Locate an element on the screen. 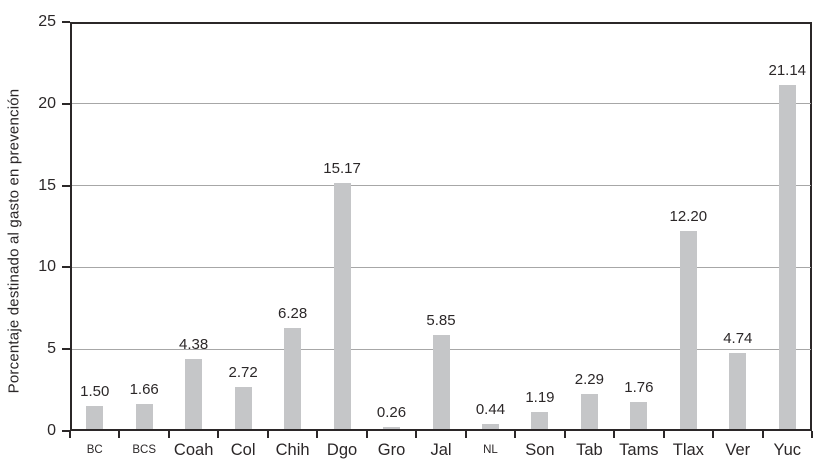 Image resolution: width=816 pixels, height=467 pixels. bar-value-label: 4.74 is located at coordinates (738, 339).